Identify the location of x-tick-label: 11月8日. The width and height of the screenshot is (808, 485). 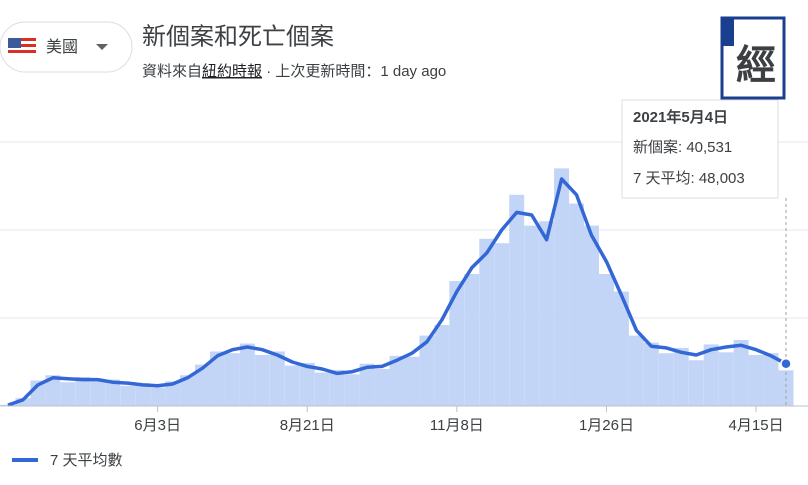
(457, 425).